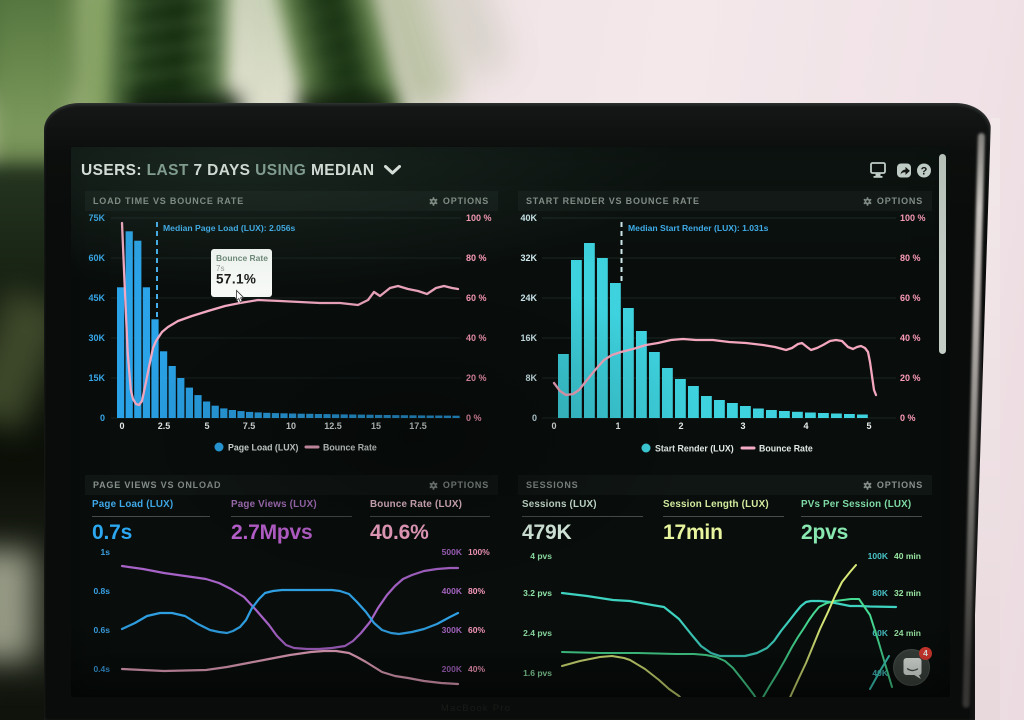 The image size is (1024, 720). What do you see at coordinates (907, 593) in the screenshot?
I see `svg-text: 32 min` at bounding box center [907, 593].